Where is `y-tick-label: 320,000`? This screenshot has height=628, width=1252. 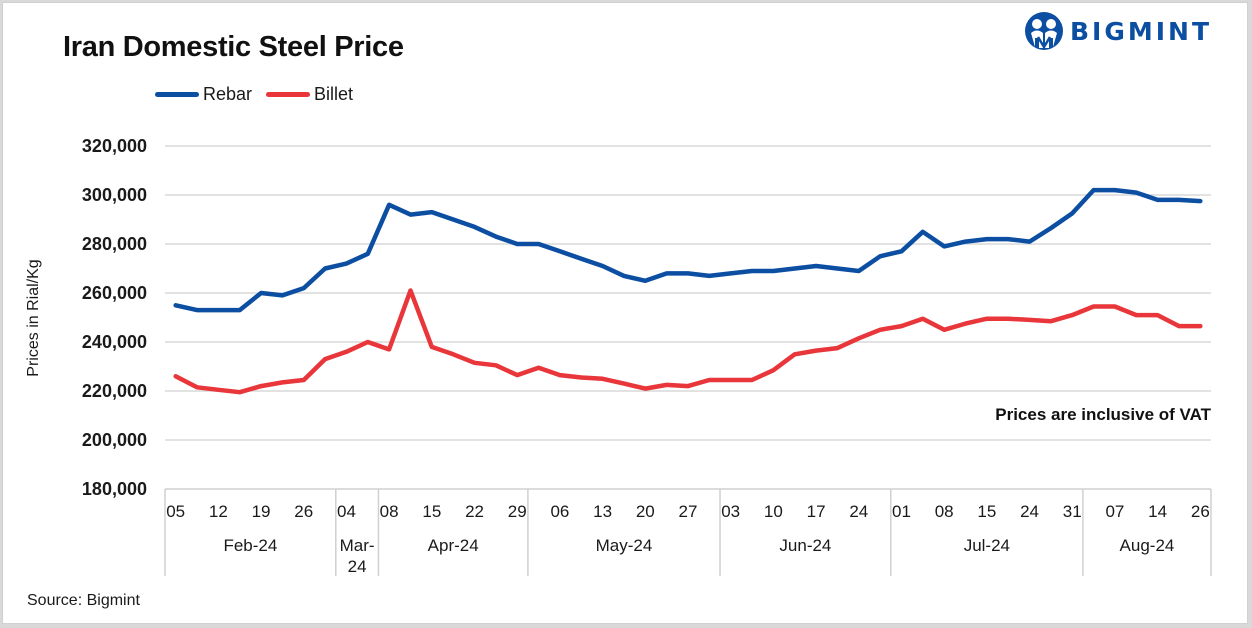 y-tick-label: 320,000 is located at coordinates (114, 146).